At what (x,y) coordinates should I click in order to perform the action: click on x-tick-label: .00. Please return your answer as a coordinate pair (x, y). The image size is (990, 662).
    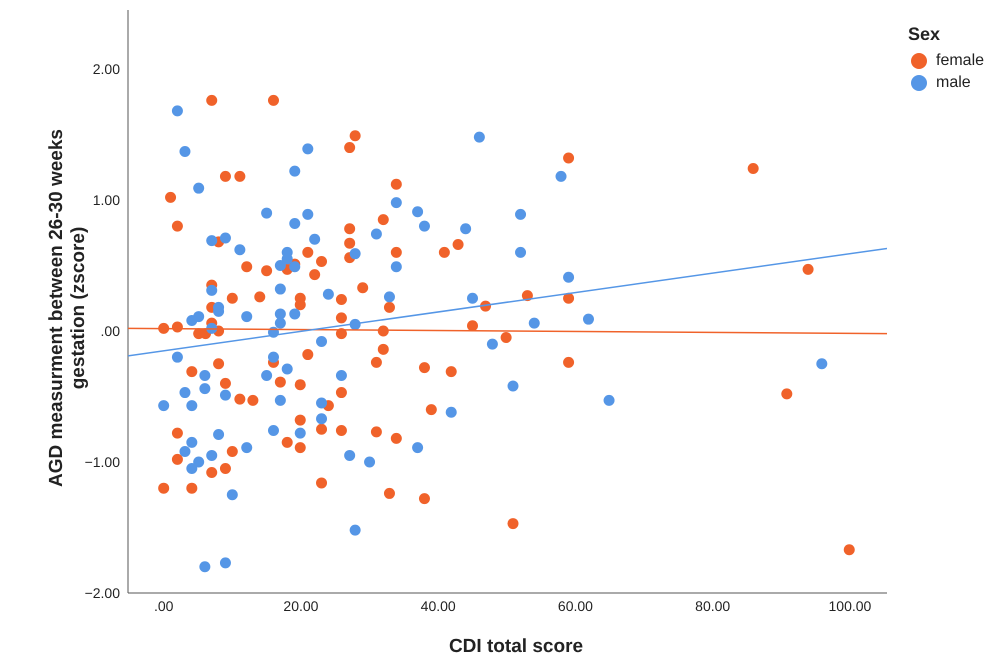
    Looking at the image, I should click on (164, 606).